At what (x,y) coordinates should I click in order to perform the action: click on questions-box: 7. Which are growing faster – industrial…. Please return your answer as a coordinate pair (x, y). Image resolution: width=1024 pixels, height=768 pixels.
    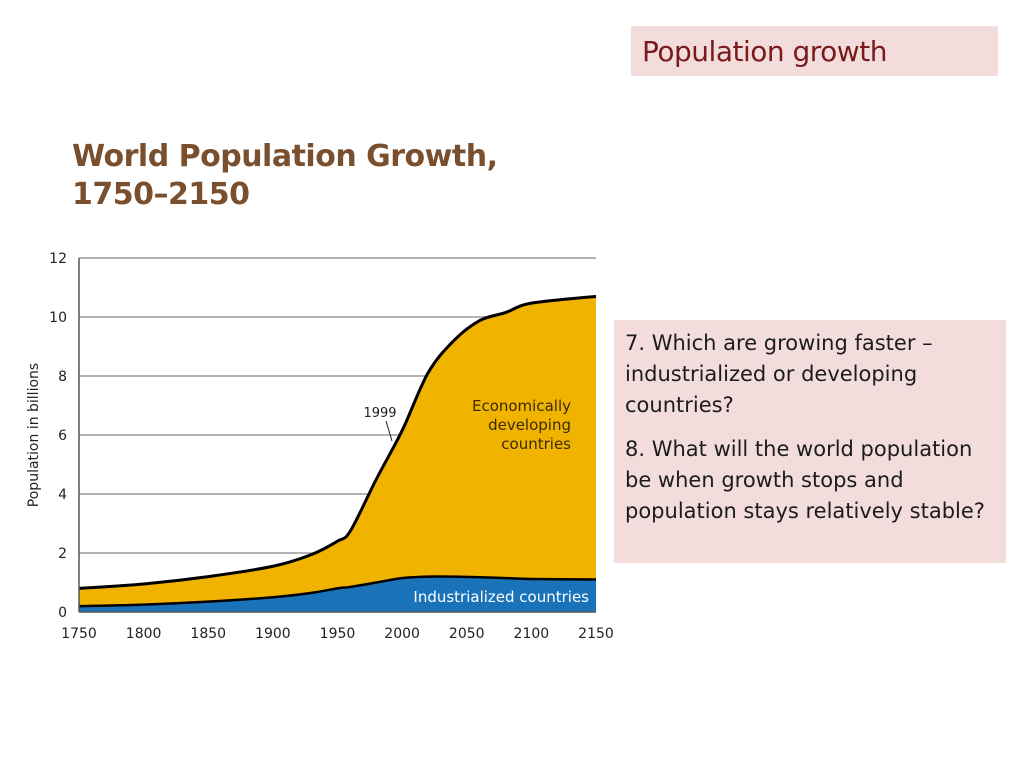
    Looking at the image, I should click on (810, 441).